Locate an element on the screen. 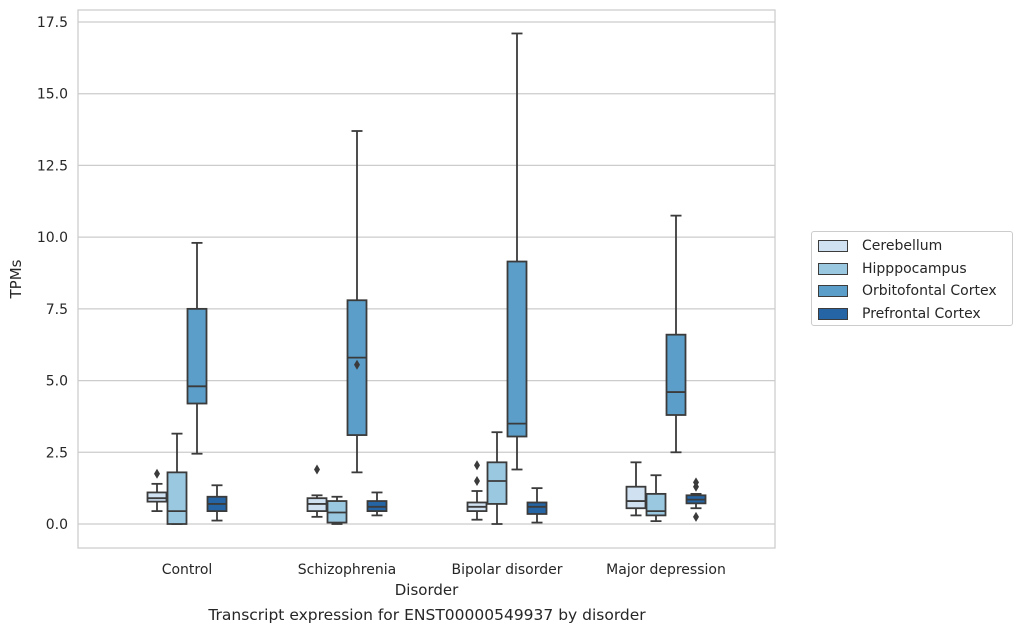 The height and width of the screenshot is (634, 1023). box-major-depression-orbitofontal-cortex is located at coordinates (676, 334).